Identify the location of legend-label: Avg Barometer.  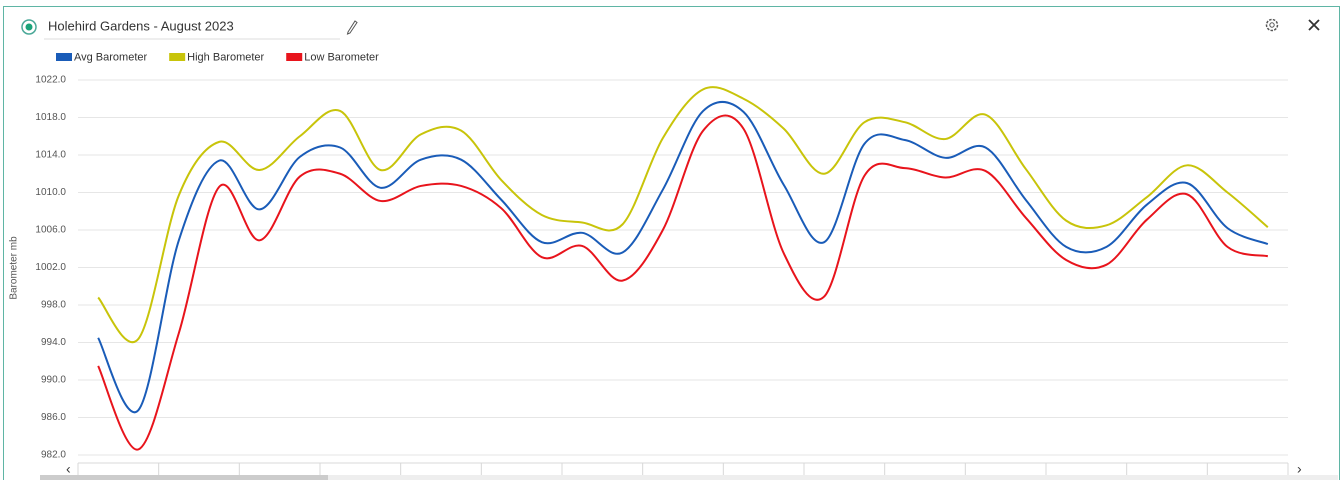
(111, 57).